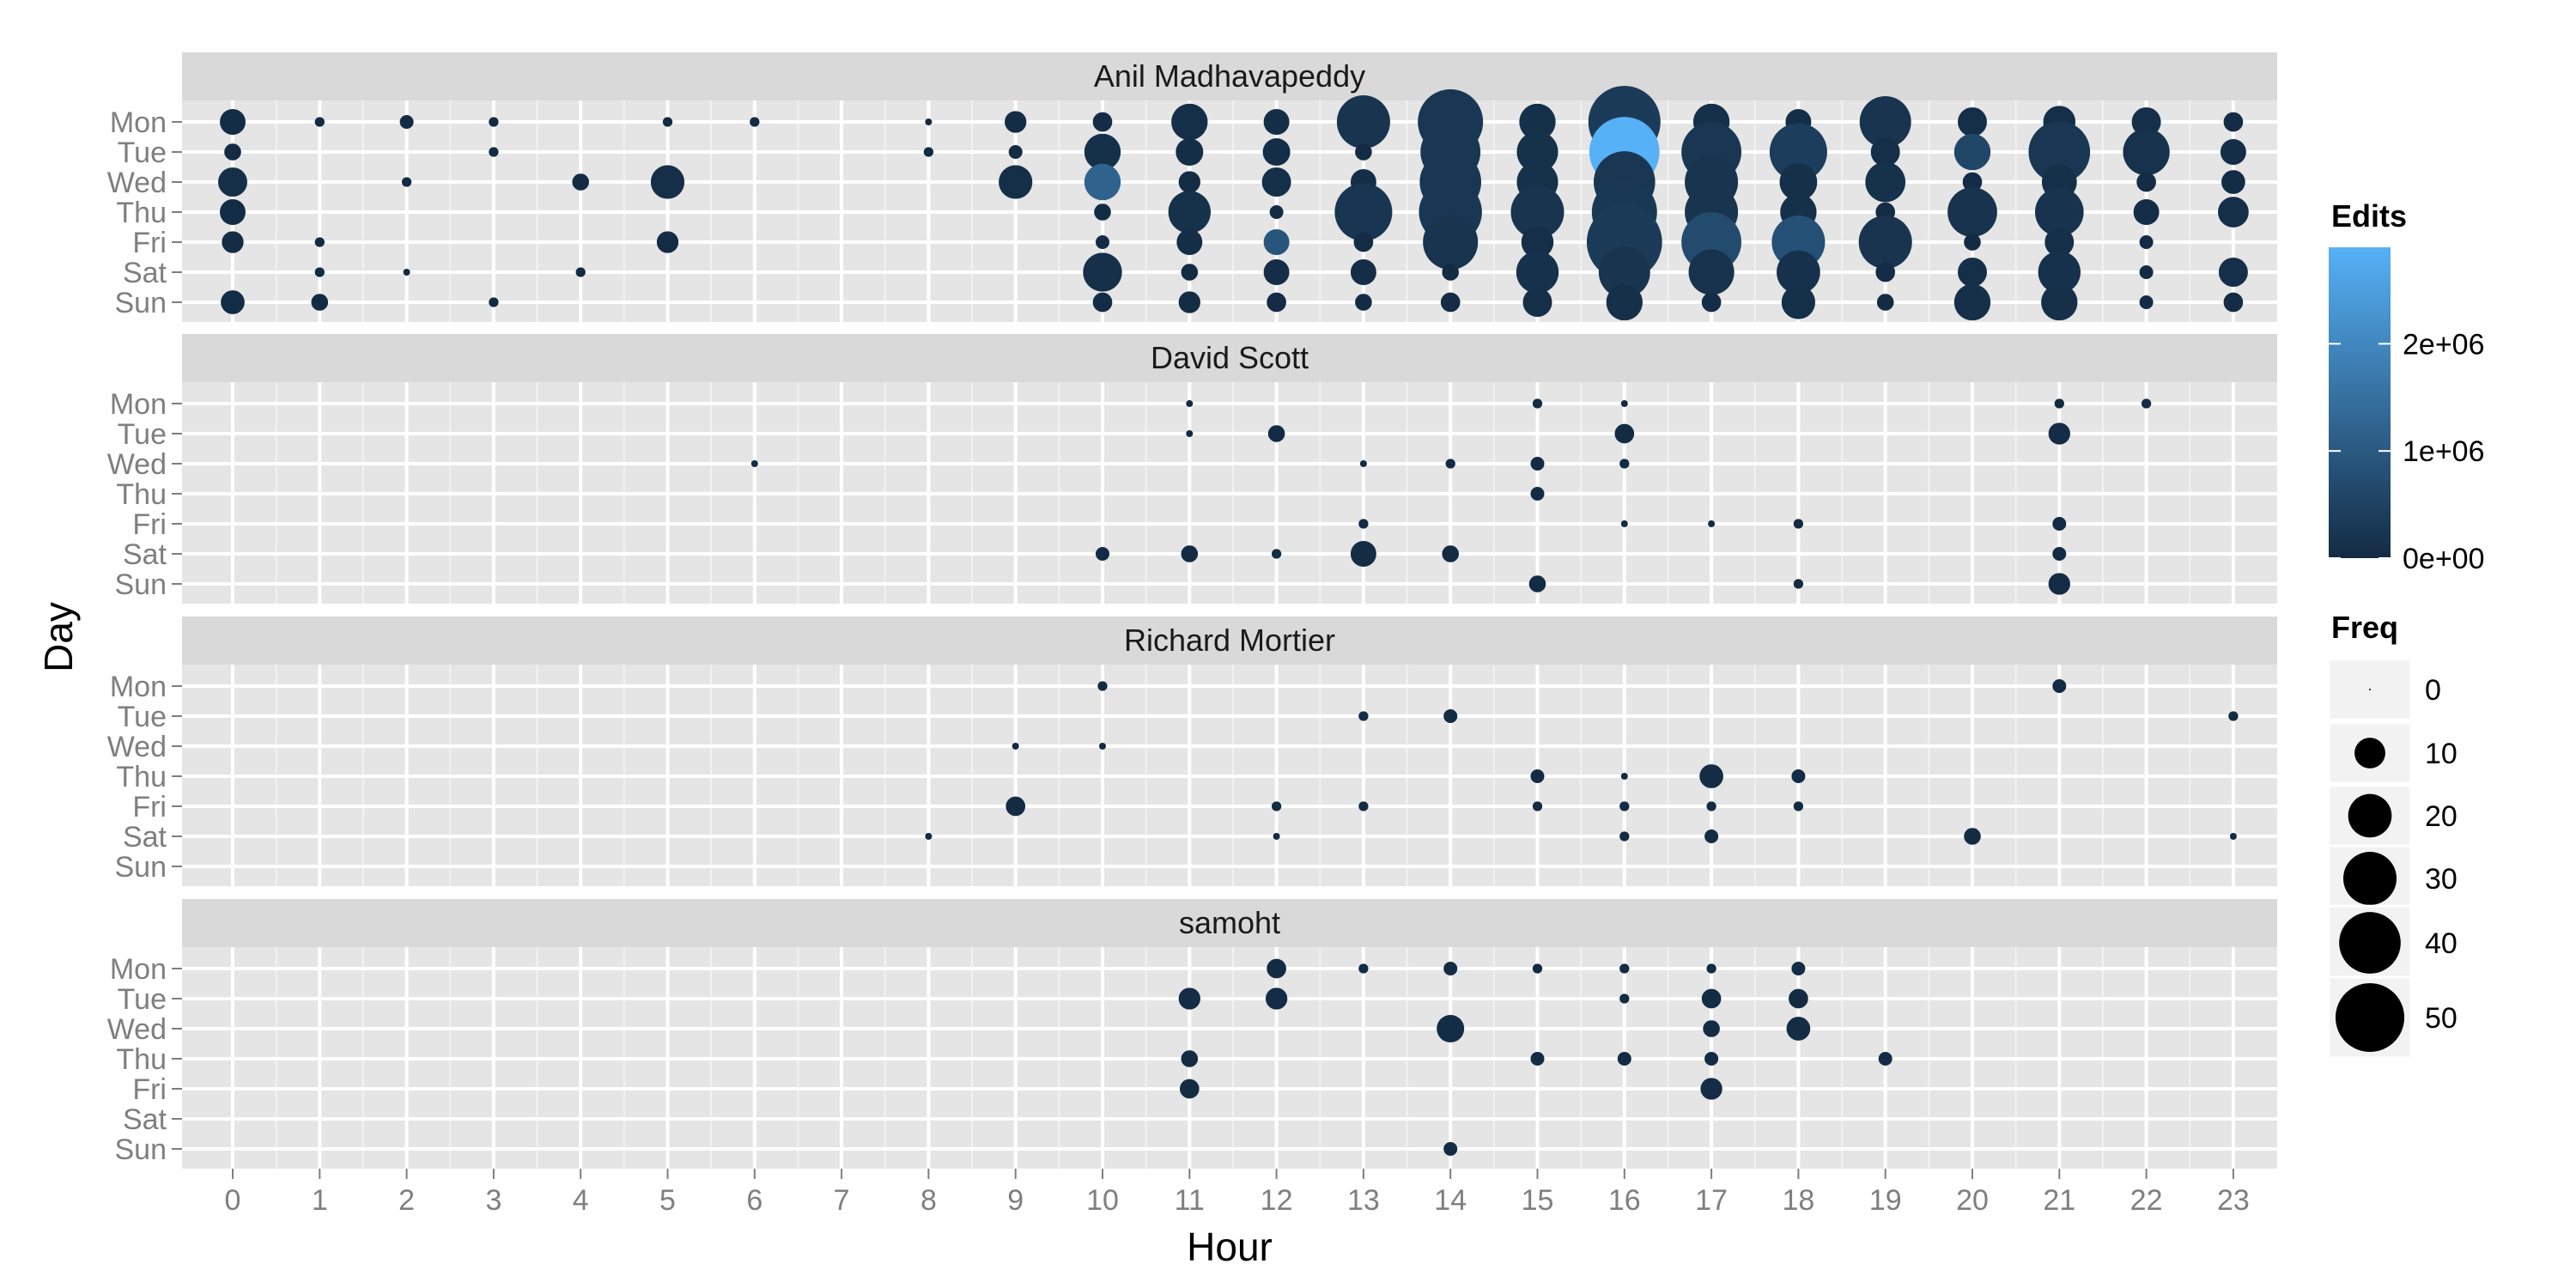 Image resolution: width=2576 pixels, height=1288 pixels. I want to click on facet-strip-label: Richard Mortier, so click(1229, 640).